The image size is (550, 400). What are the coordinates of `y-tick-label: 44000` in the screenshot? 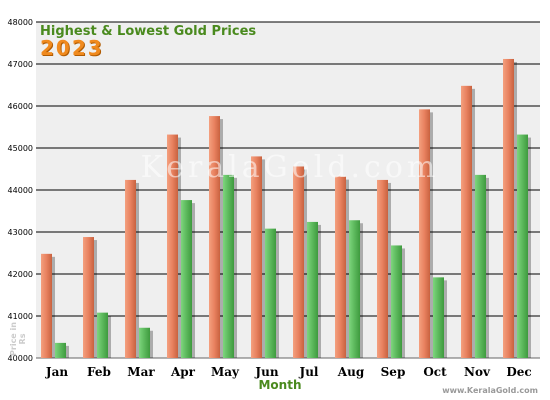 It's located at (20, 190).